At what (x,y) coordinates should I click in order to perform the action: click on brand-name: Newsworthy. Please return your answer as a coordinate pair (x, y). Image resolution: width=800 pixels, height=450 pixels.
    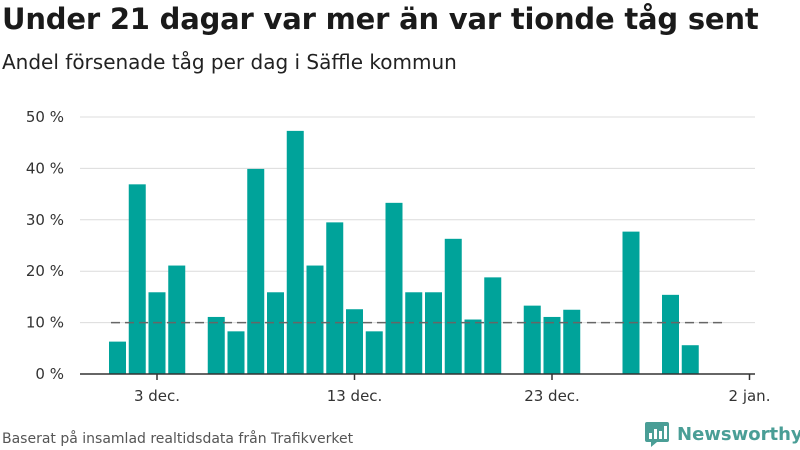
    Looking at the image, I should click on (738, 434).